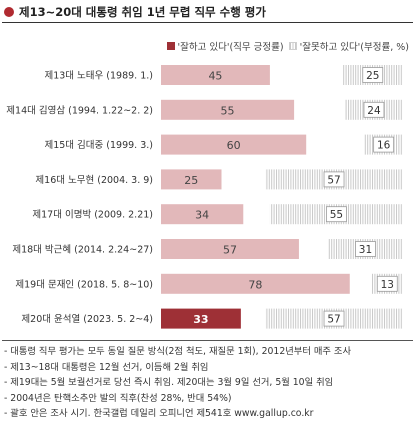 The width and height of the screenshot is (415, 436). I want to click on positive-value-label: 34, so click(202, 215).